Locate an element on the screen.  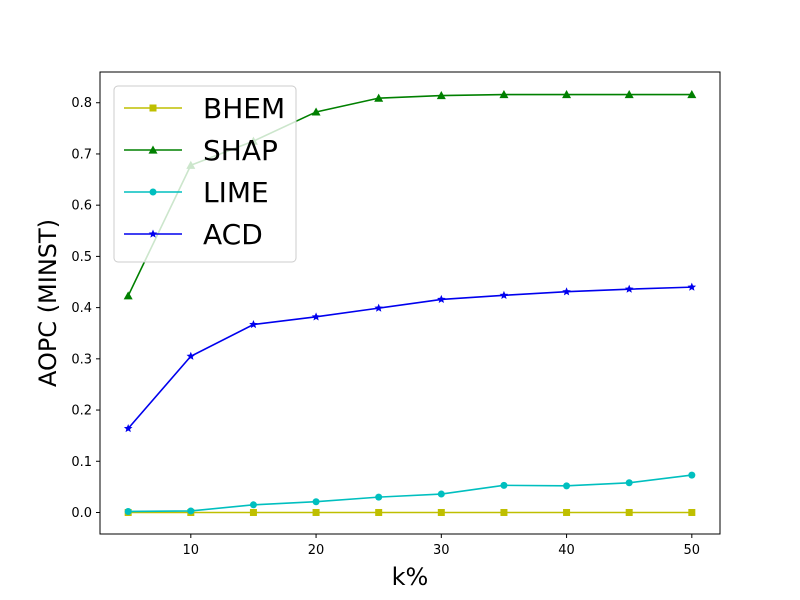
legend-label-acd: ACD is located at coordinates (233, 234).